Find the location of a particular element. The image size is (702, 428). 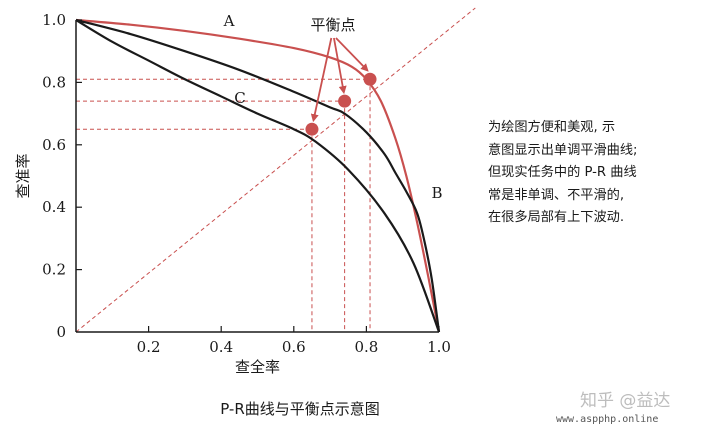

note-line: 为绘图方便和美观, 示 is located at coordinates (552, 127).